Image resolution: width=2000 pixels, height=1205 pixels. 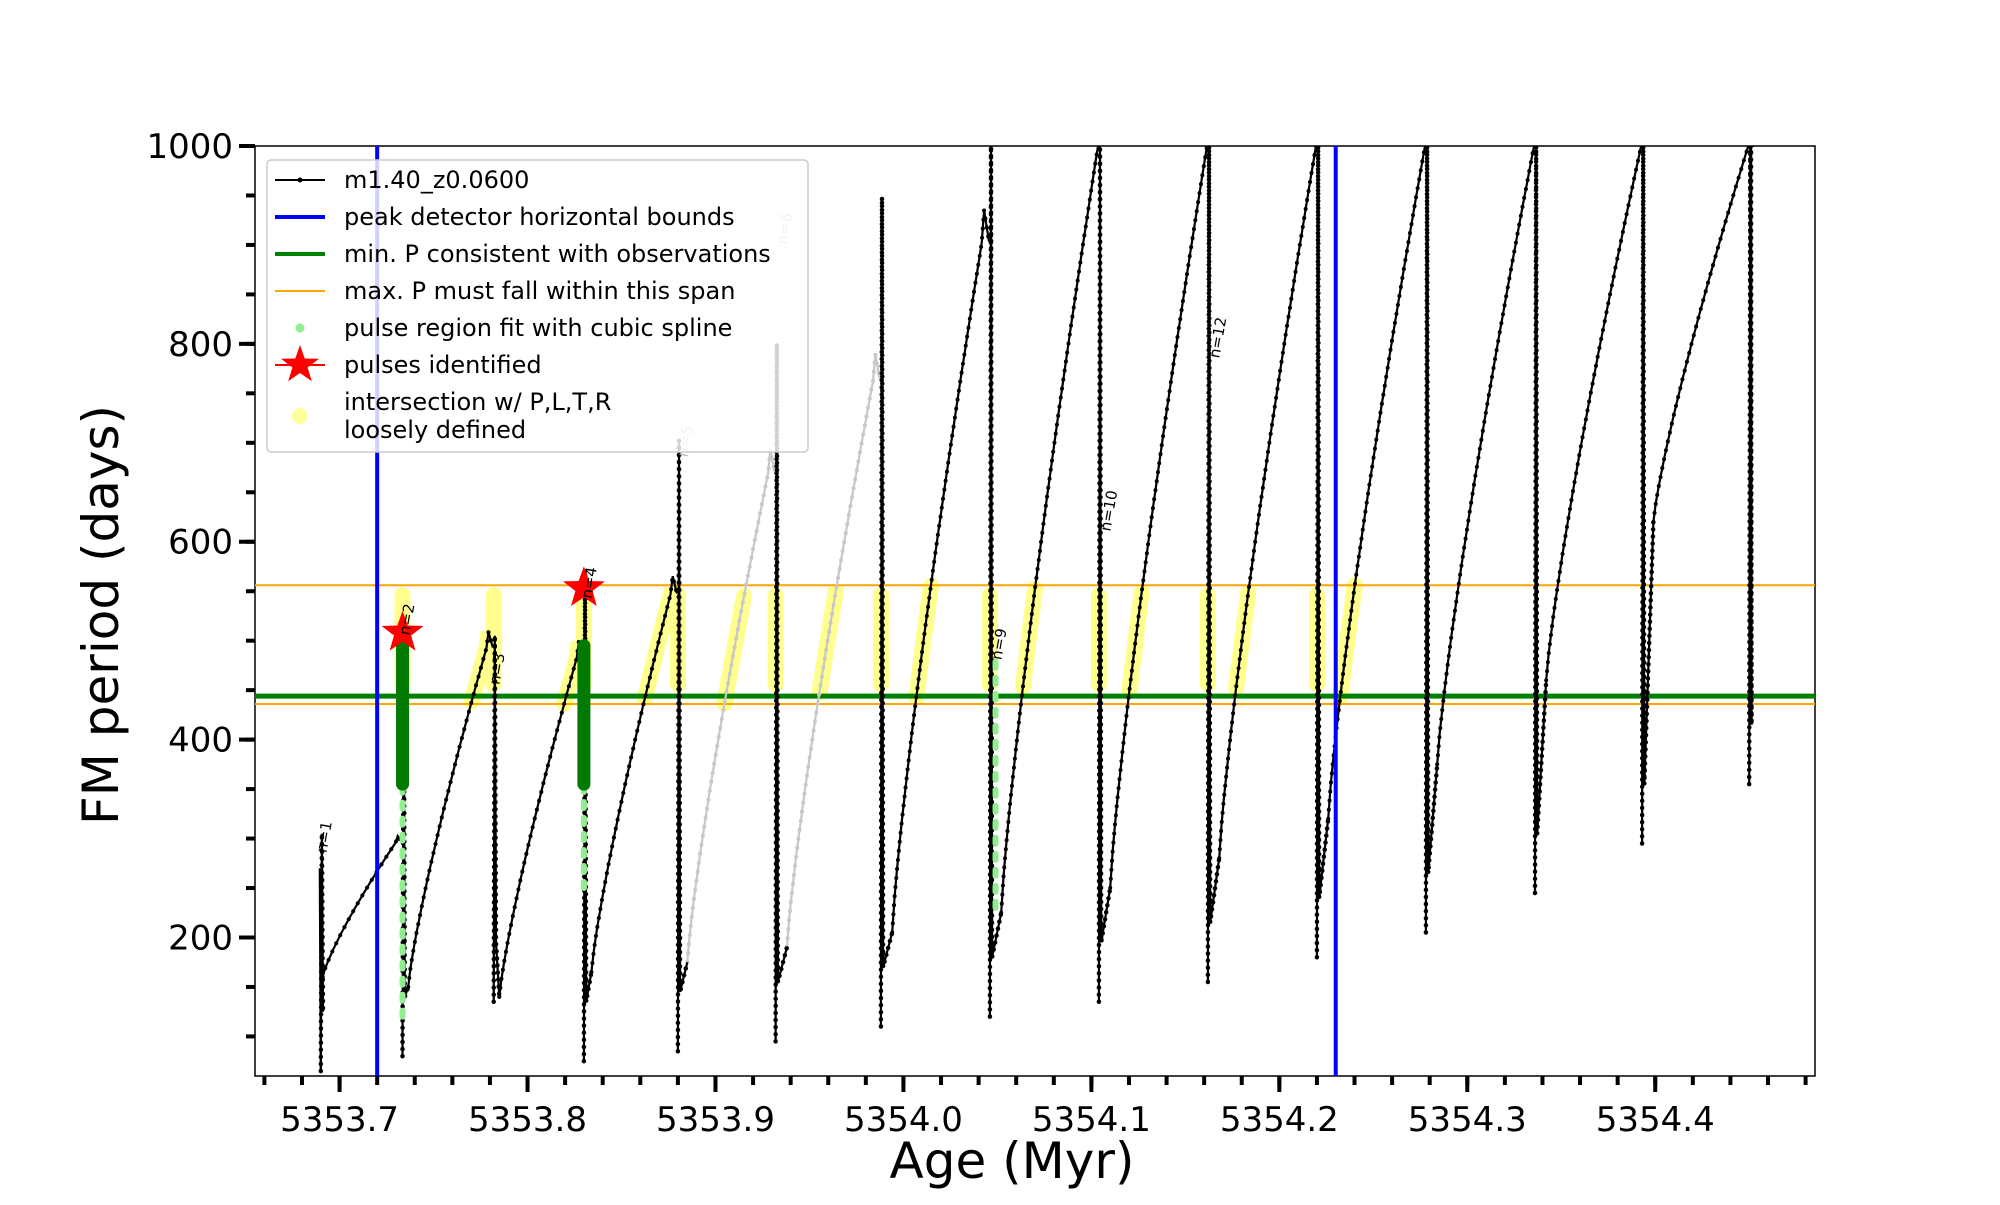 I want to click on legend-label: min. P consistent with observations, so click(x=557, y=254).